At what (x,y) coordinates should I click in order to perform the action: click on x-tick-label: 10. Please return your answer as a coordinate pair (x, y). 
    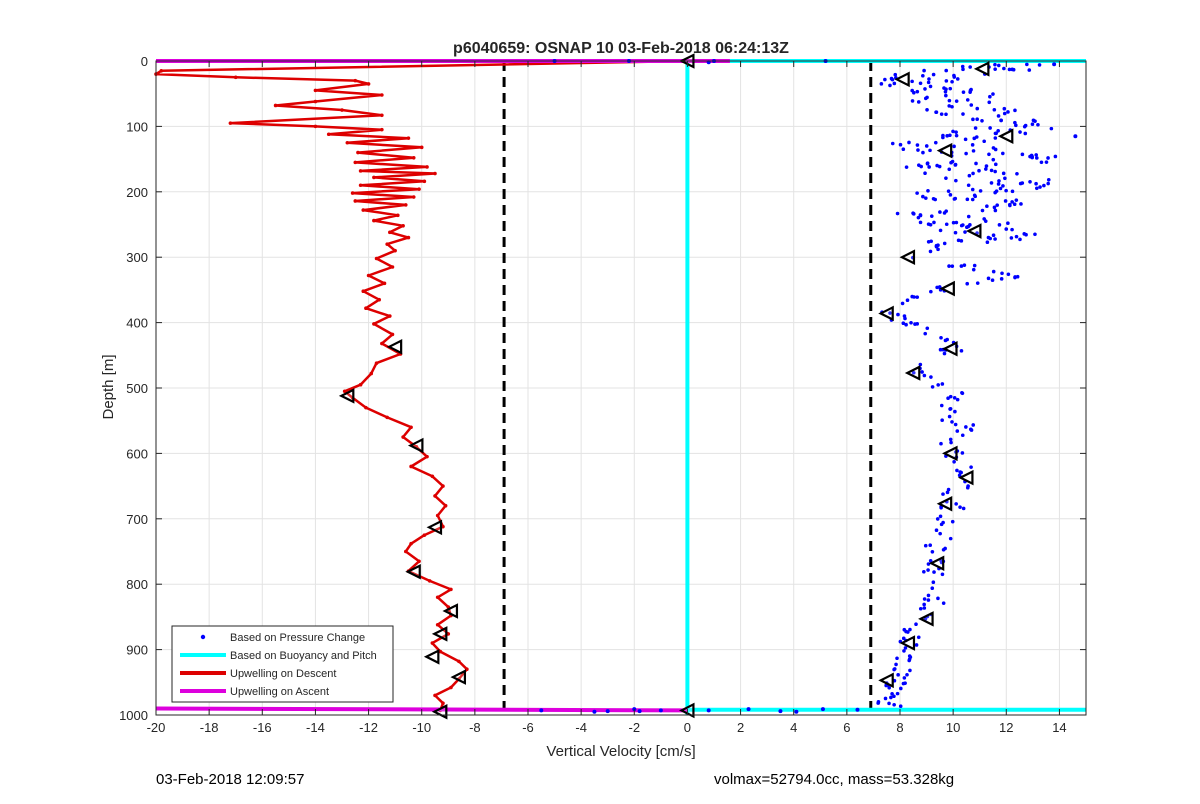
    Looking at the image, I should click on (953, 727).